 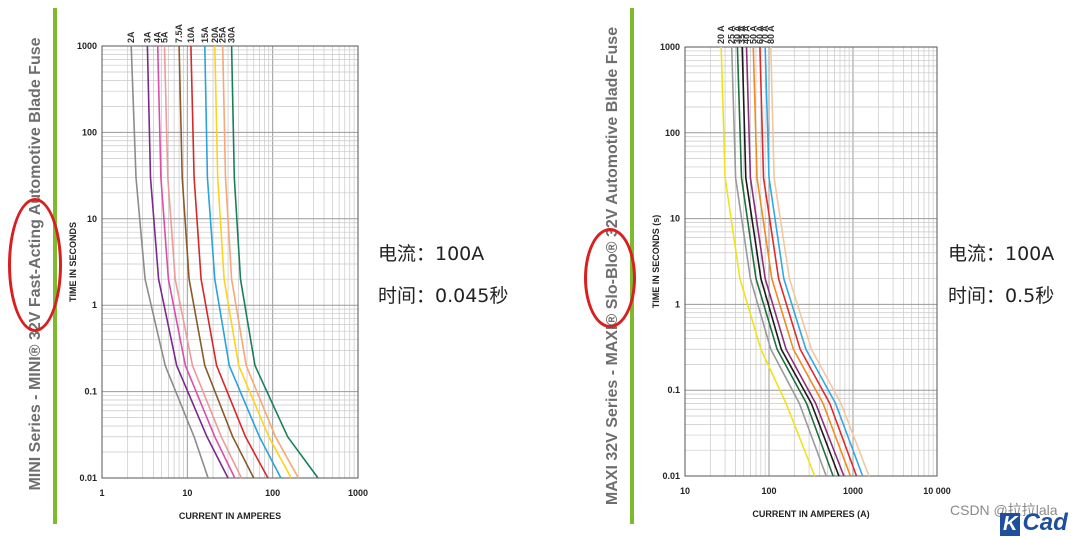 I want to click on logo-mark-icon: K, so click(x=1010, y=524).